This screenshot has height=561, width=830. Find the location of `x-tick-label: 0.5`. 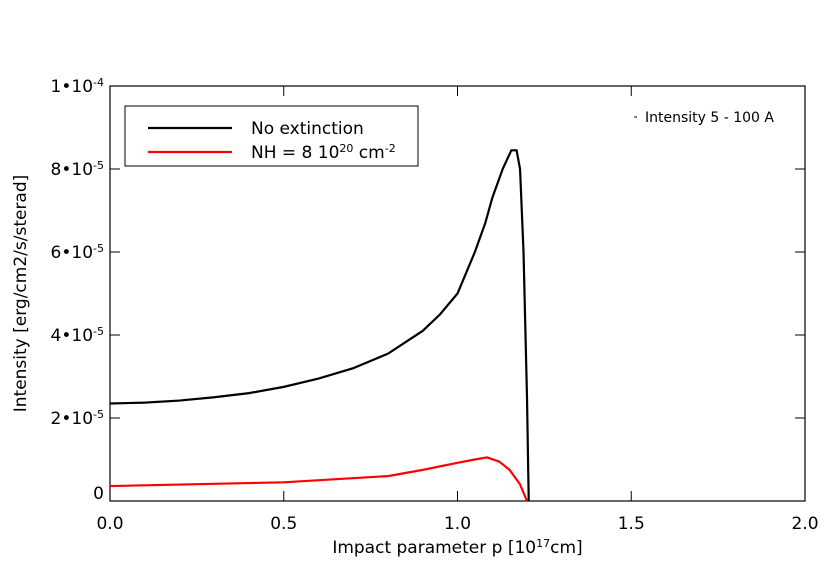

x-tick-label: 0.5 is located at coordinates (283, 524).